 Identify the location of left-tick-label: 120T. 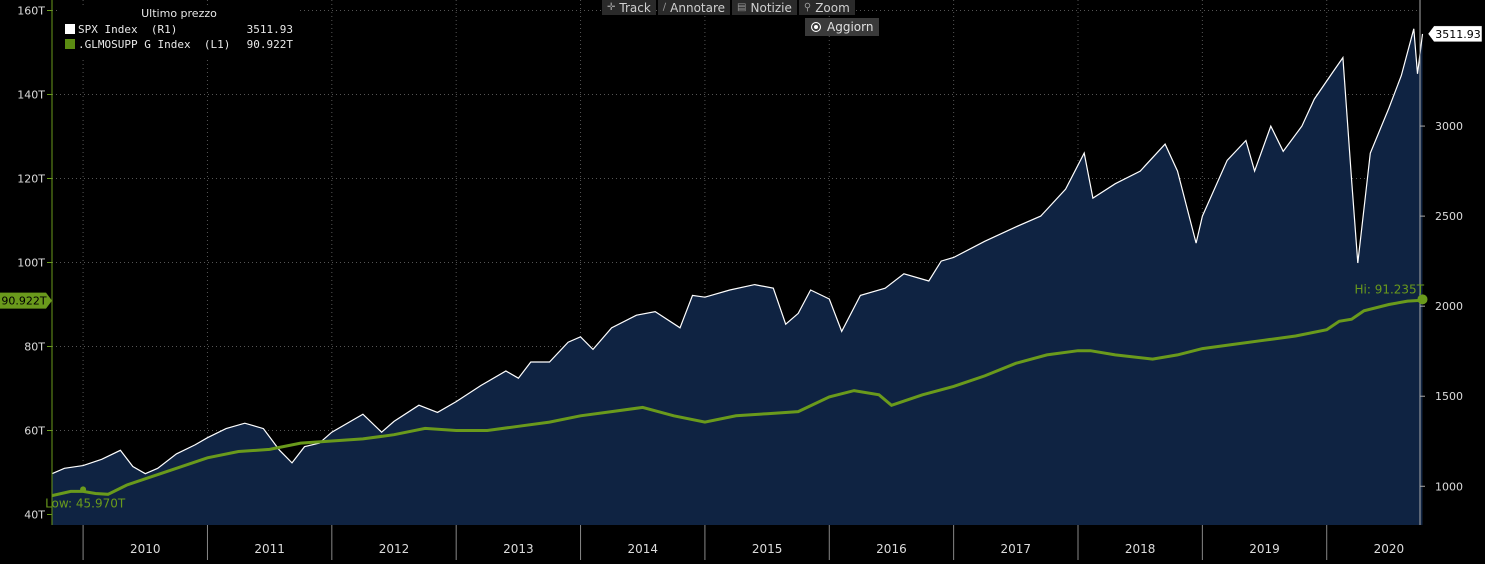
(31, 179).